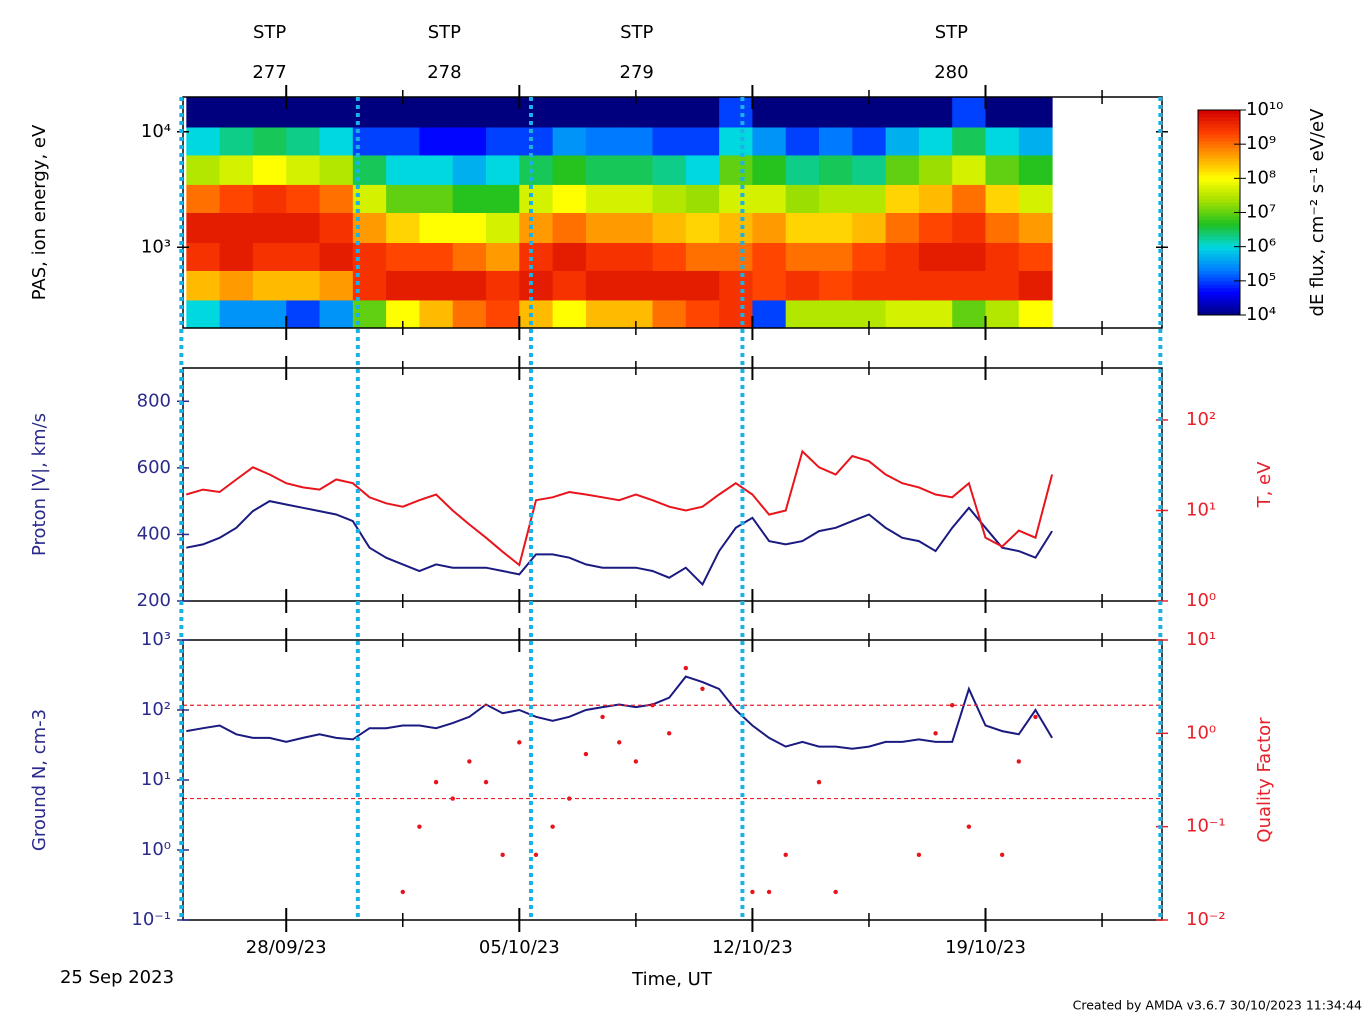  What do you see at coordinates (1261, 143) in the screenshot?
I see `colorbar-tick-label: 10⁹` at bounding box center [1261, 143].